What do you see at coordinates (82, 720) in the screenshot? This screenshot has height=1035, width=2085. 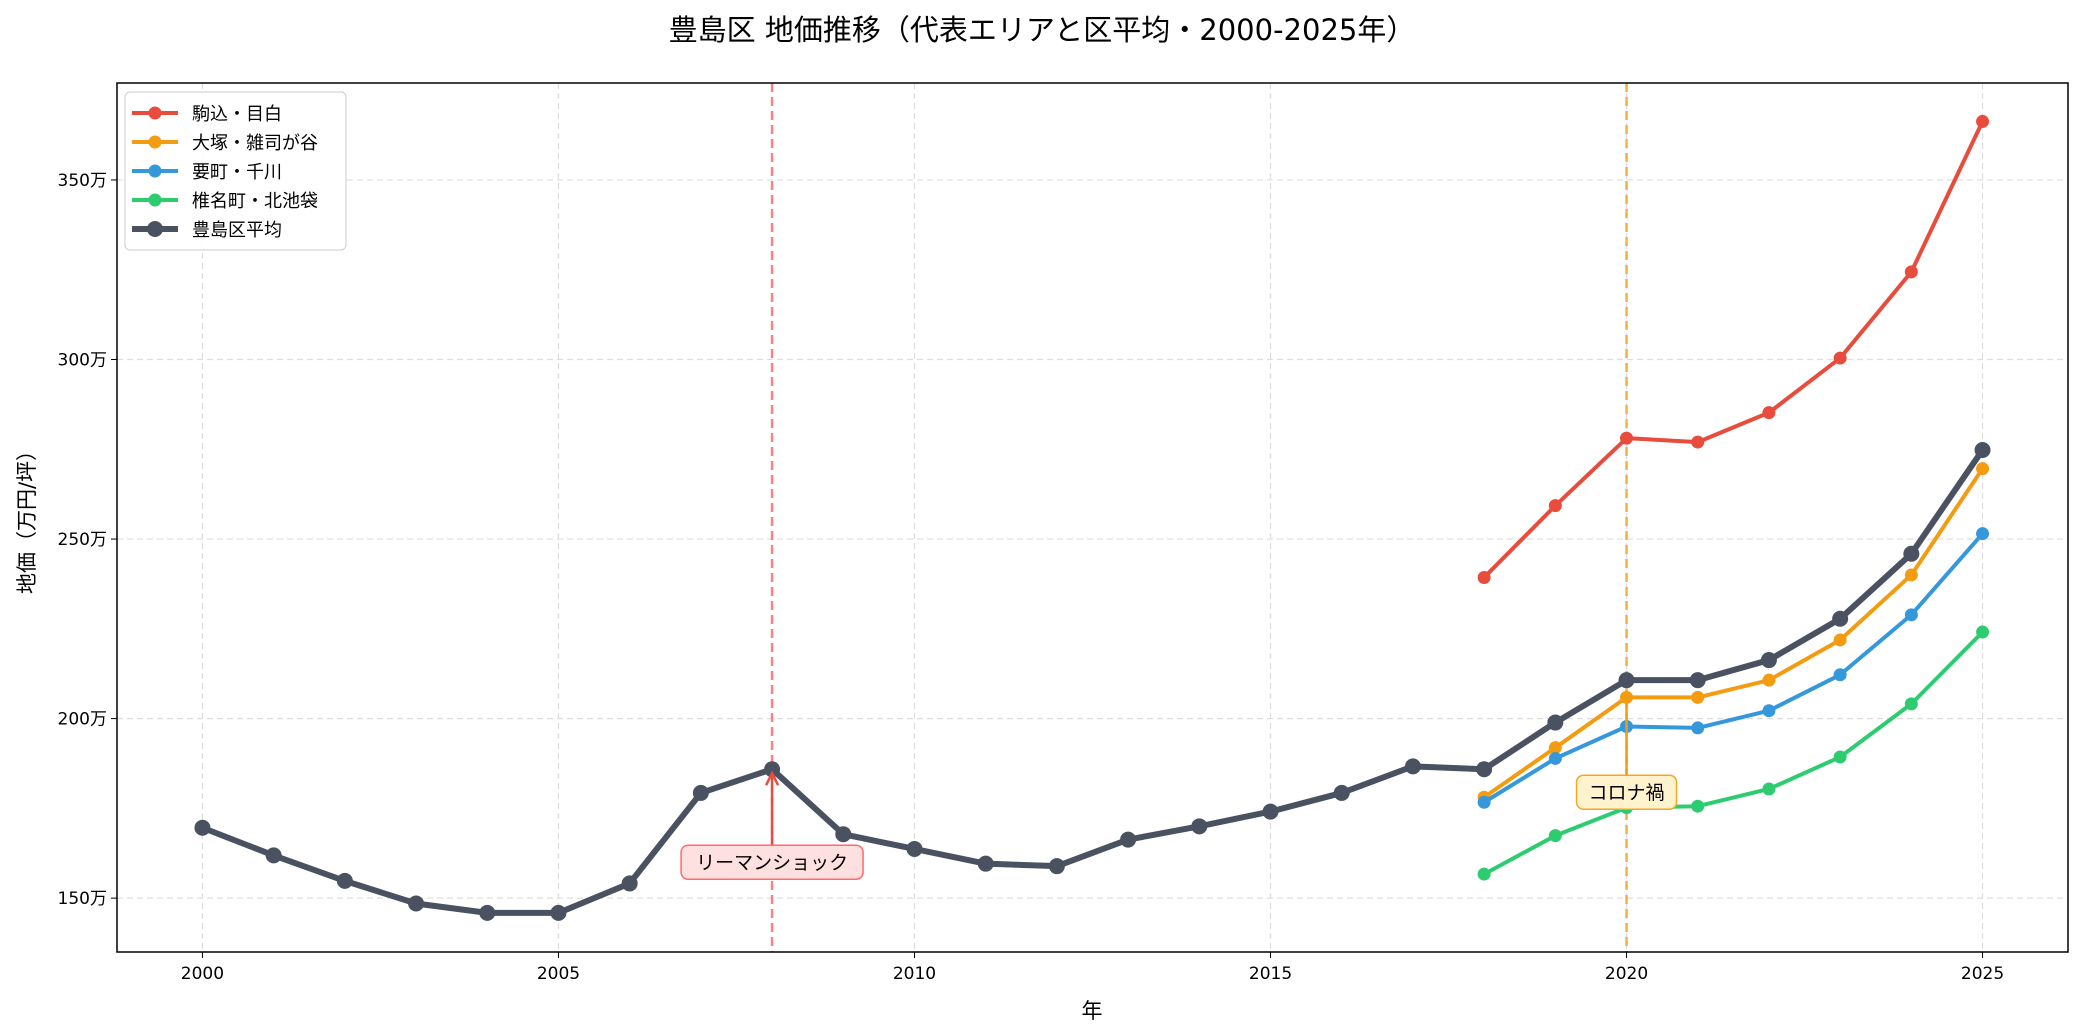 I see `y-tick-label: 200万` at bounding box center [82, 720].